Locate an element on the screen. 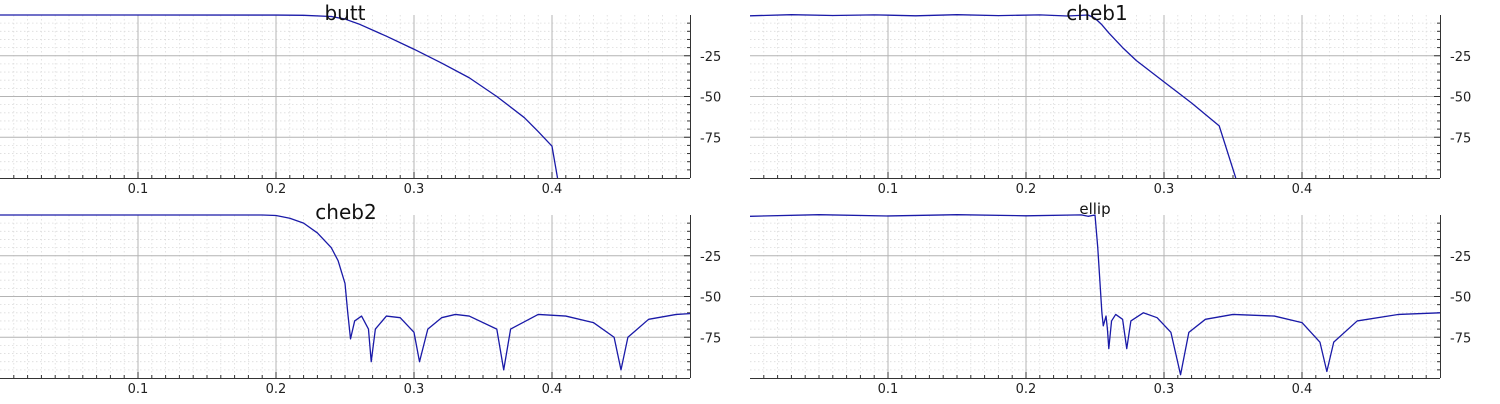  chart-title: cheb2 is located at coordinates (345, 212).